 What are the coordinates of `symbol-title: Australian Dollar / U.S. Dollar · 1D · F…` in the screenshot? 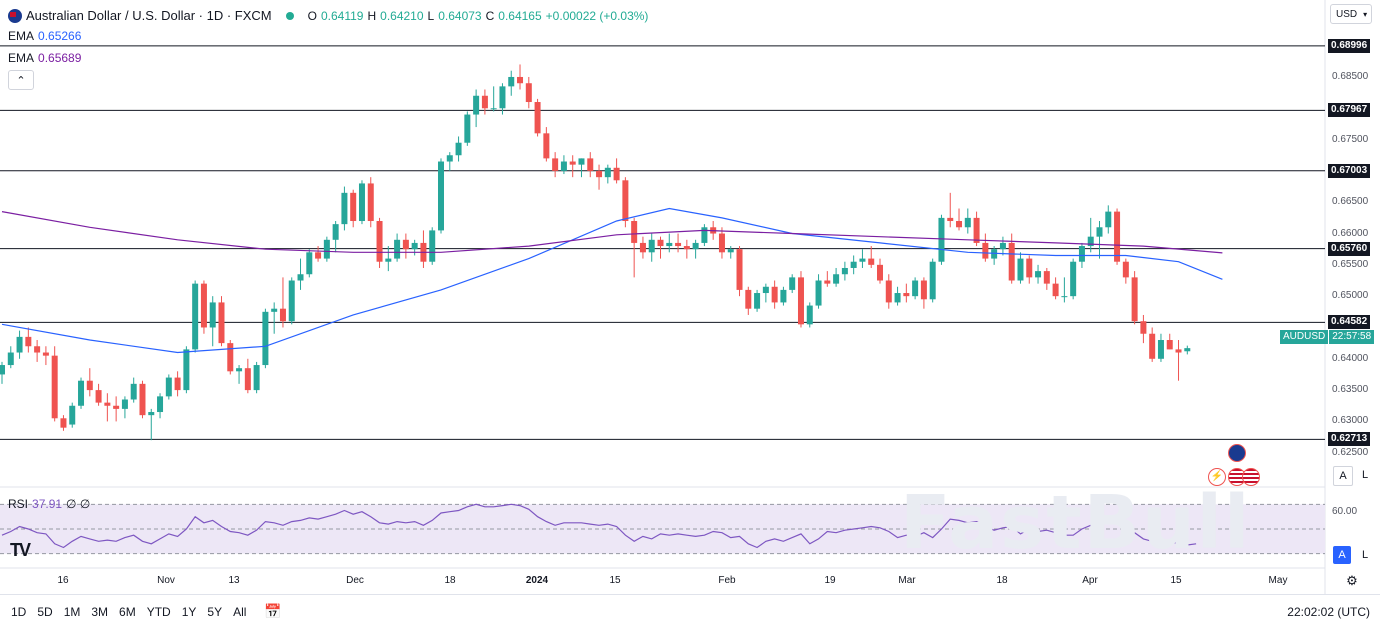 It's located at (149, 15).